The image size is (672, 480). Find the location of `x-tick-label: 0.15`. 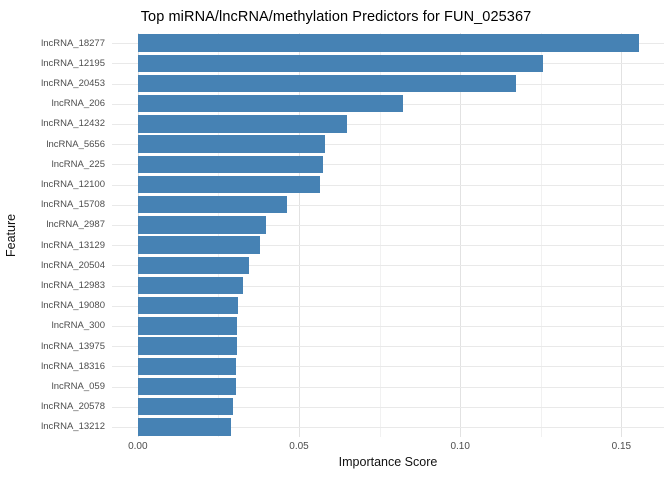

x-tick-label: 0.15 is located at coordinates (621, 446).